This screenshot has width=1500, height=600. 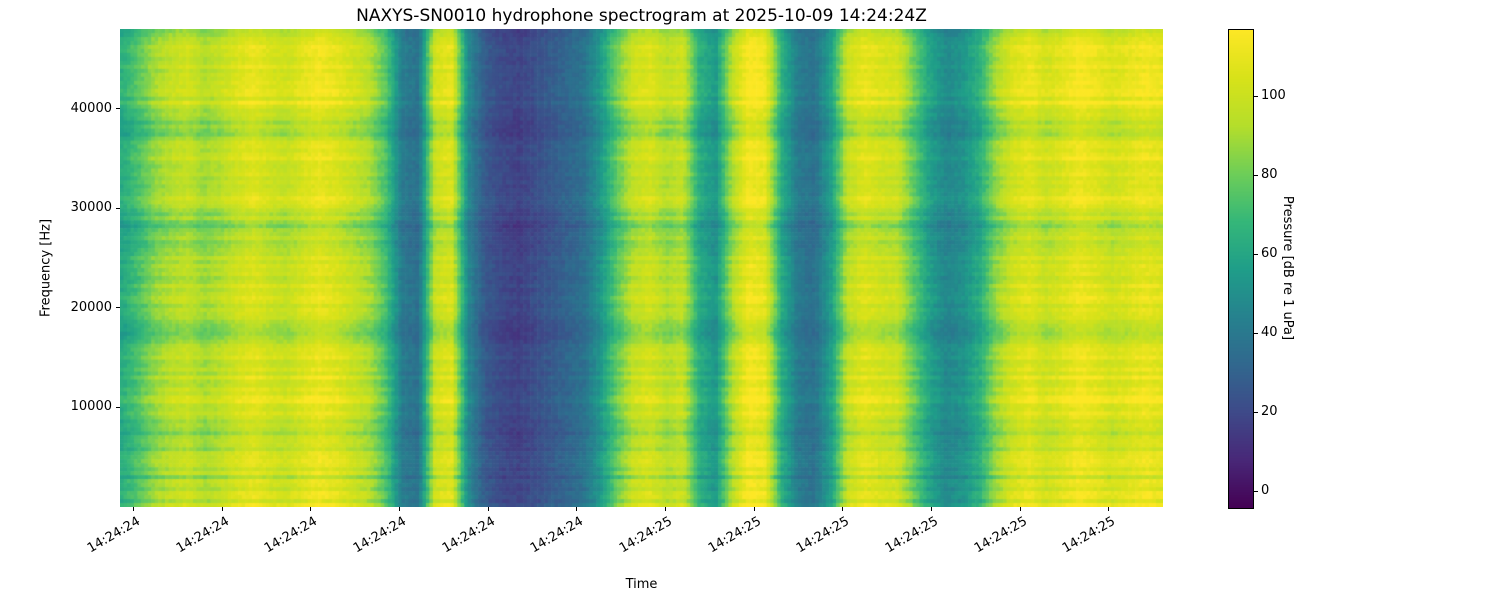 I want to click on y-tick-label: 40000, so click(x=91, y=108).